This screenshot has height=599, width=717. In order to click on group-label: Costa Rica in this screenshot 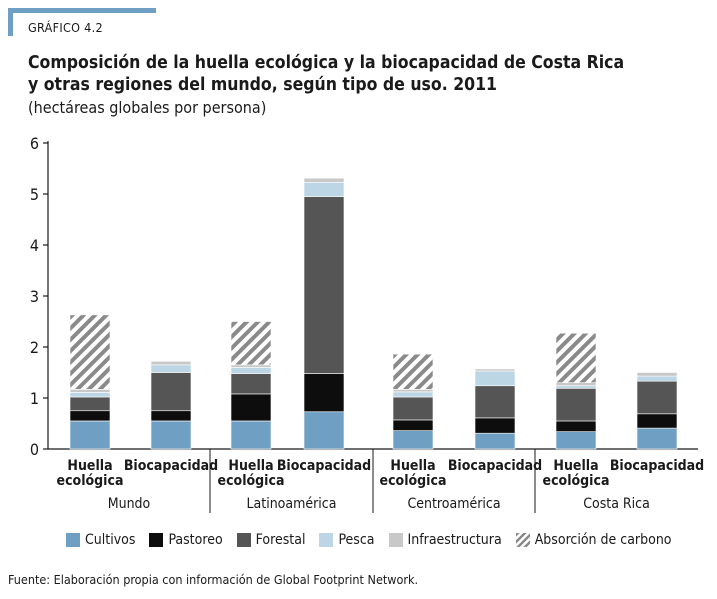, I will do `click(616, 504)`.